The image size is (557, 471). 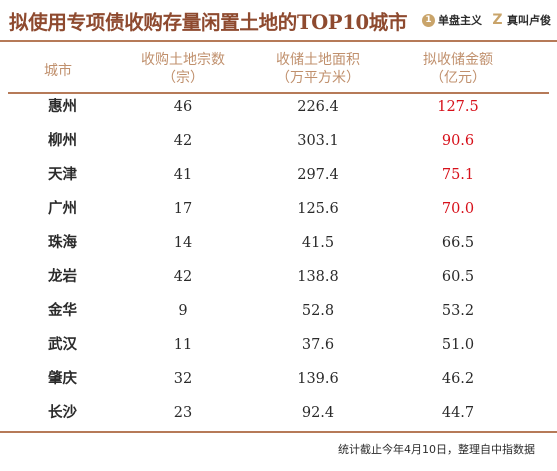 What do you see at coordinates (62, 378) in the screenshot?
I see `city-cell: 肇庆` at bounding box center [62, 378].